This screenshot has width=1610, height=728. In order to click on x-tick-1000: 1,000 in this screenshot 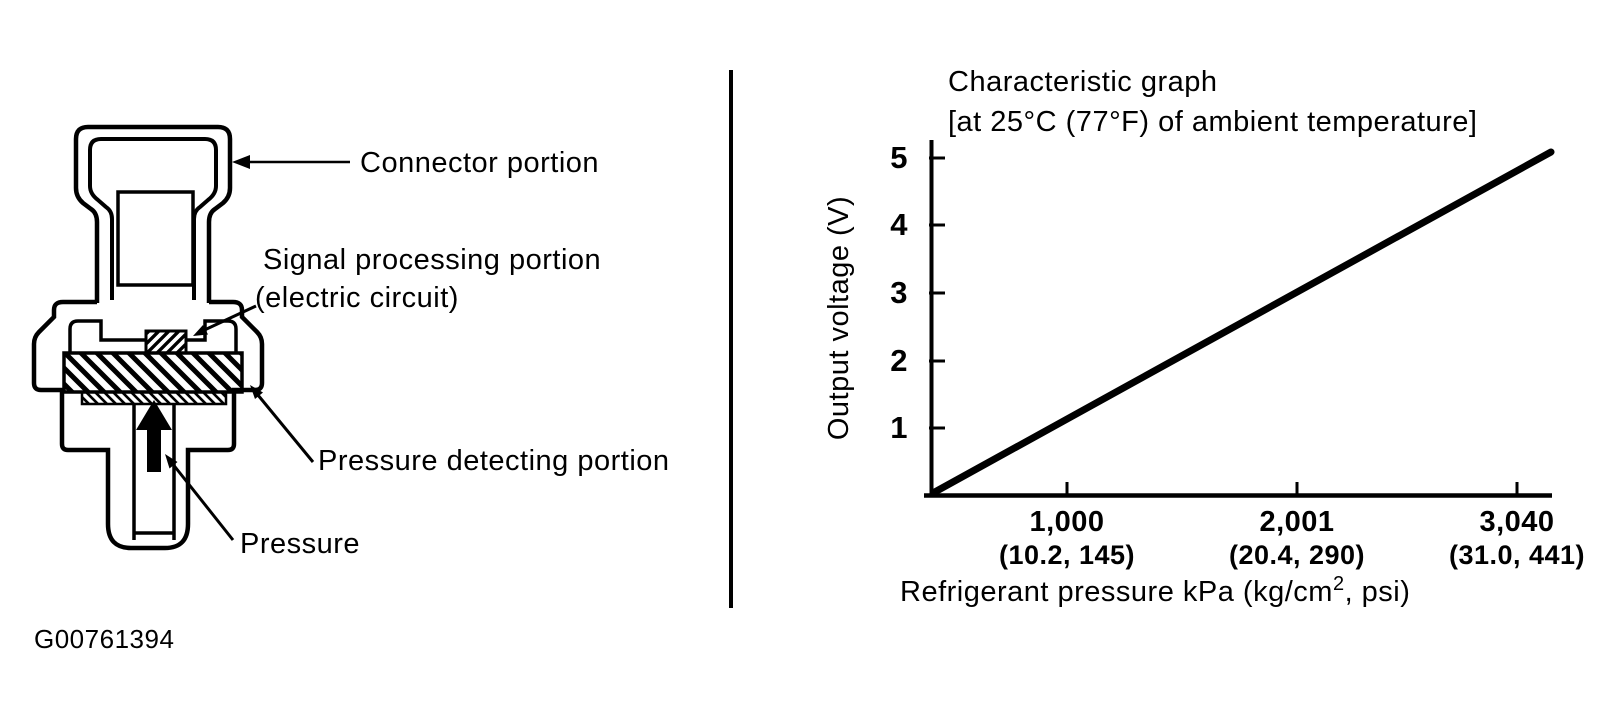, I will do `click(1066, 522)`.